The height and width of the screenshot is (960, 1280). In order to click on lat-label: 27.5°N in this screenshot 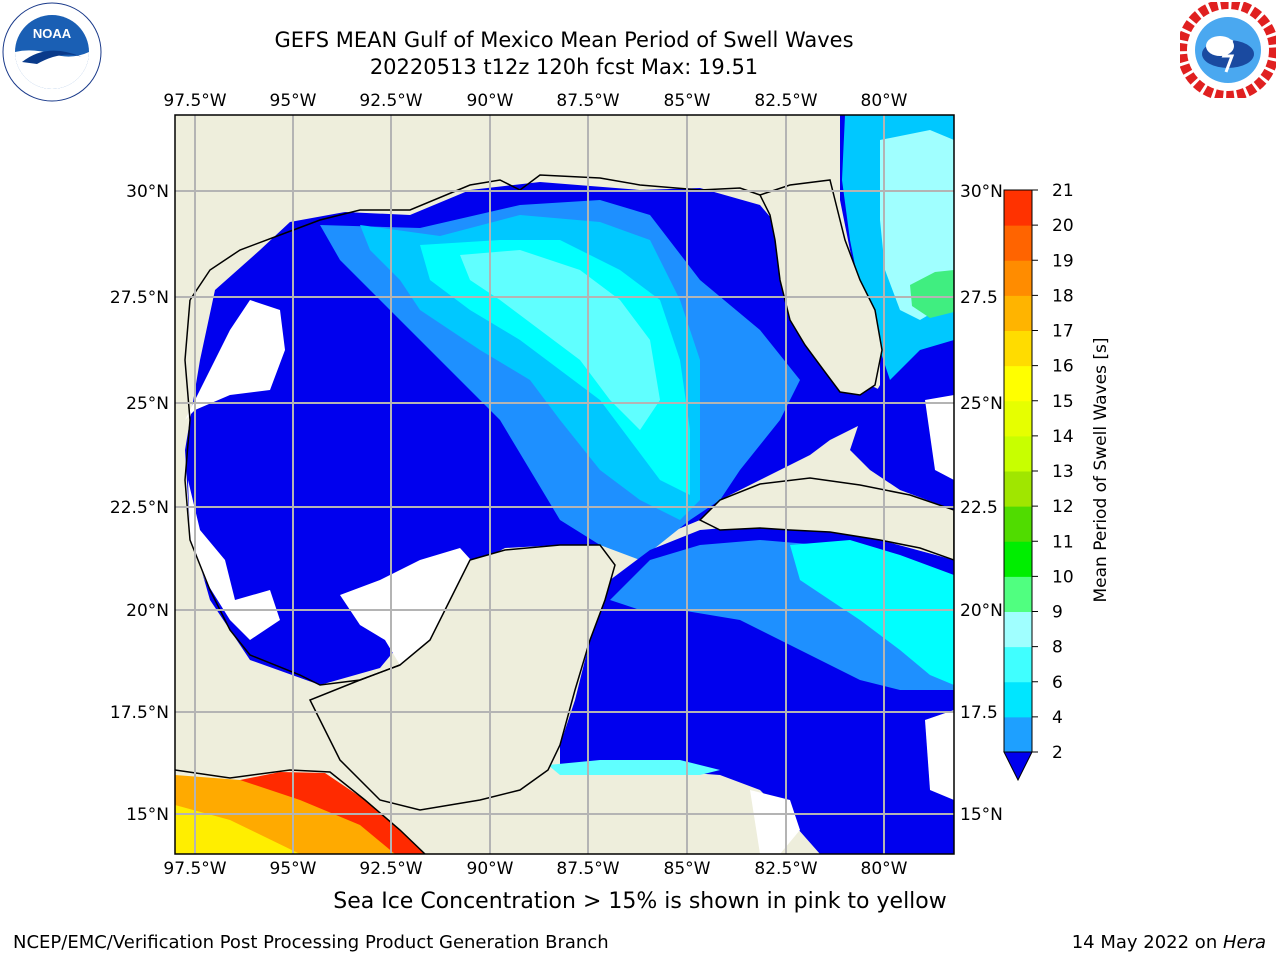, I will do `click(139, 298)`.